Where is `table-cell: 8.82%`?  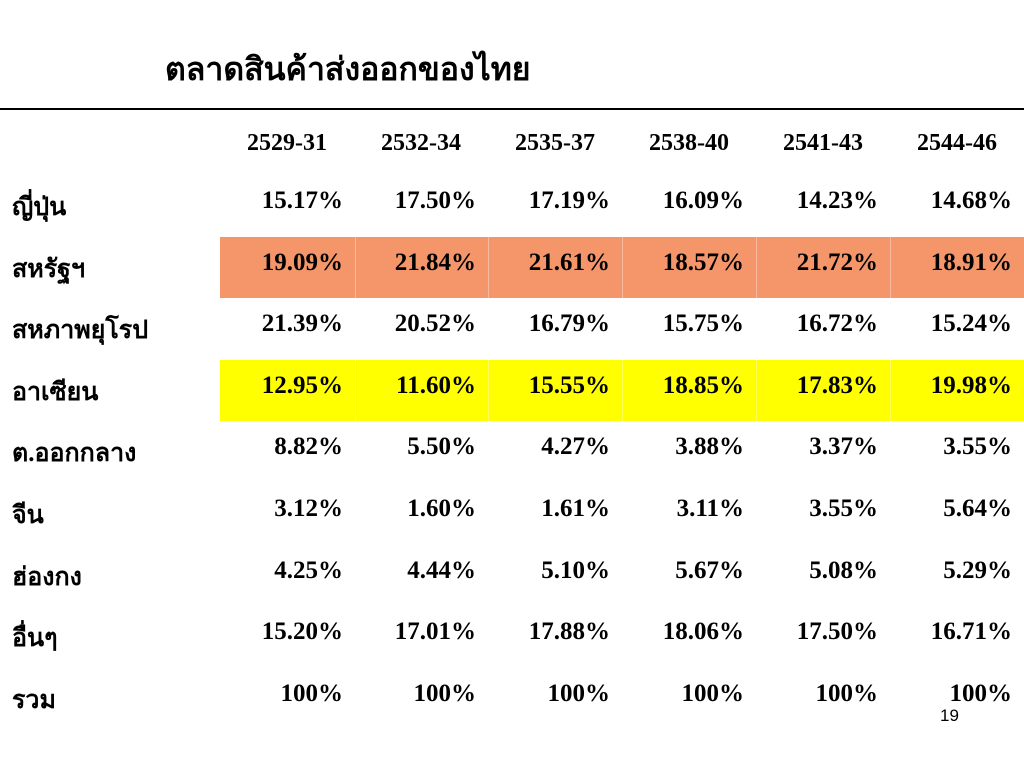
table-cell: 8.82% is located at coordinates (308, 447).